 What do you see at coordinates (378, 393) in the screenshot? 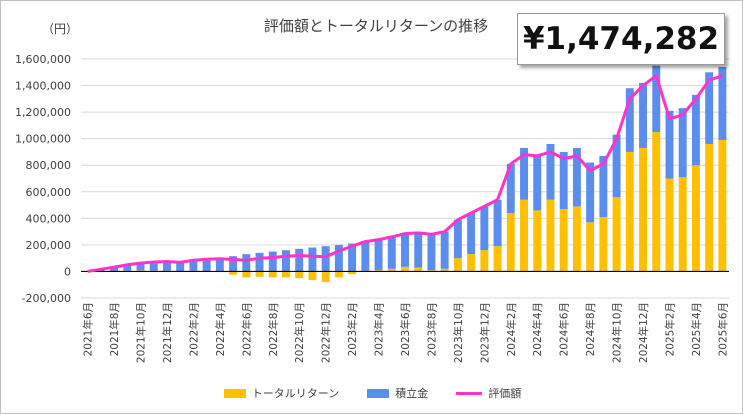
I see `legend-swatch-contributions` at bounding box center [378, 393].